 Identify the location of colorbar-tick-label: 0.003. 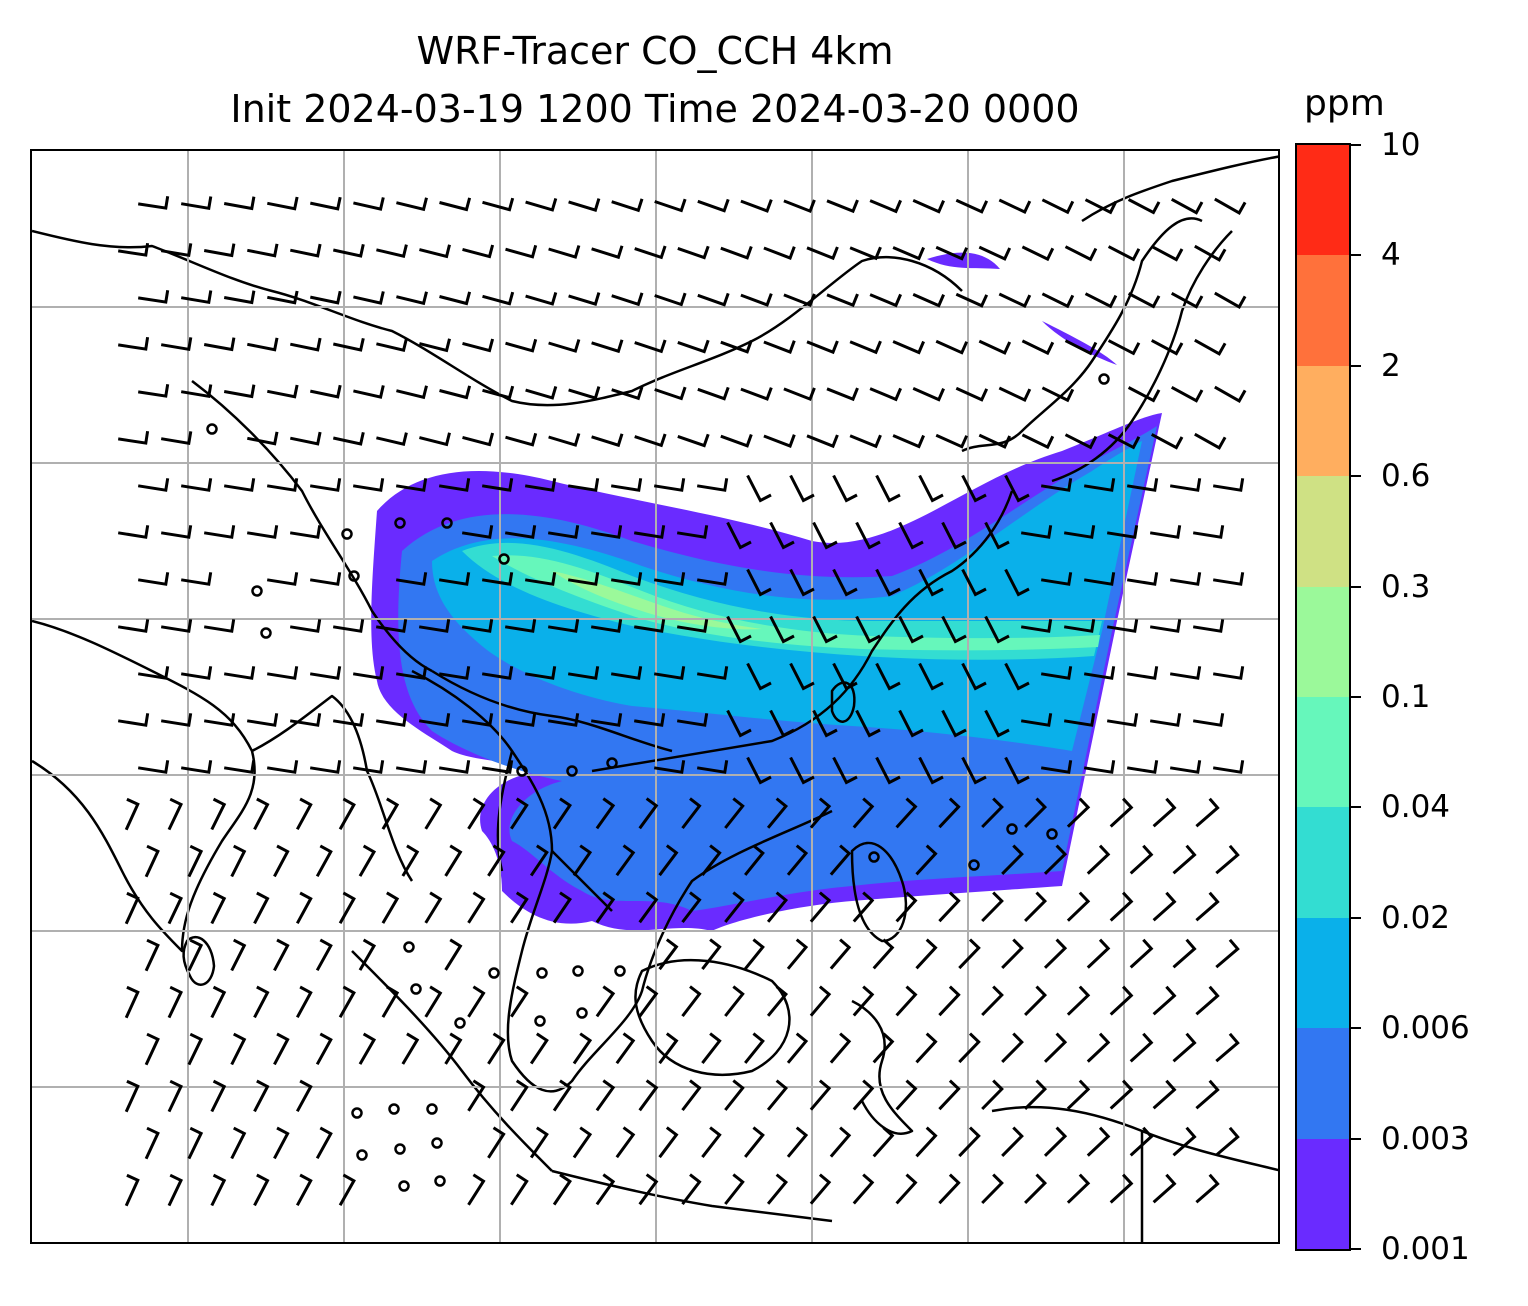
(1425, 1138).